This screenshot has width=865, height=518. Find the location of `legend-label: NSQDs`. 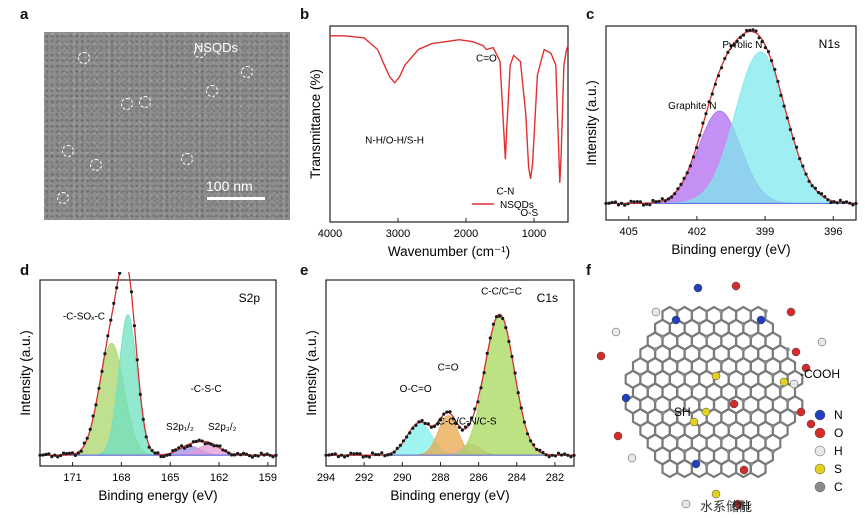

legend-label: NSQDs is located at coordinates (517, 205).